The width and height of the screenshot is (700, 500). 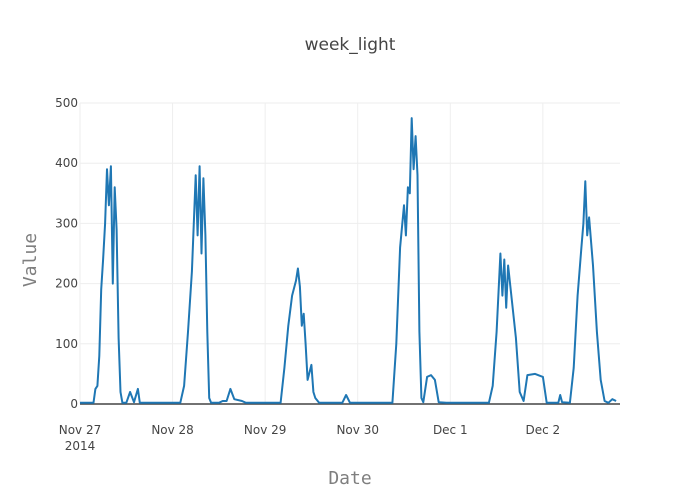 I want to click on x-tick-label: Nov 30, so click(x=357, y=430).